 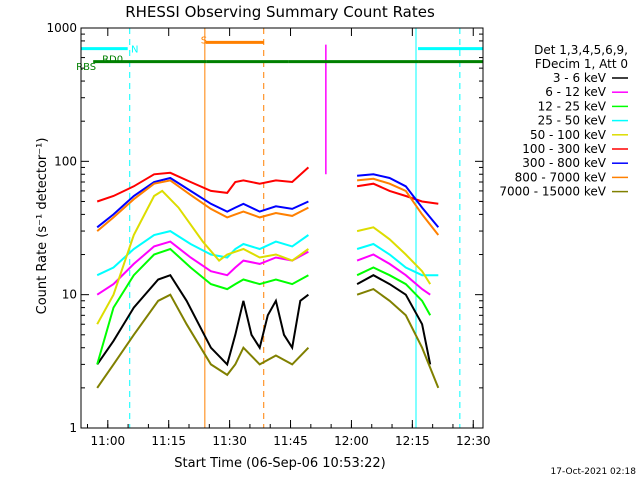 I want to click on legend-label-3-6-kev: 3 - 6 keV, so click(x=580, y=78).